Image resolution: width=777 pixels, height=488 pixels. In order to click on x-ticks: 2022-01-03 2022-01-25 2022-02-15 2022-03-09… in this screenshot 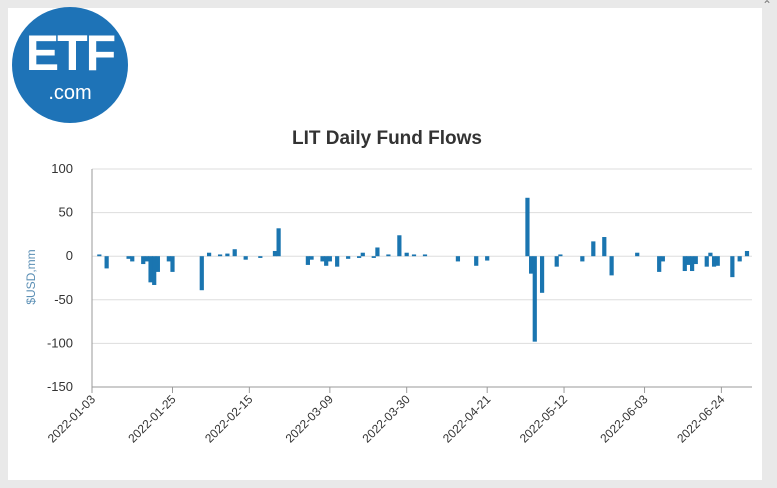, I will do `click(386, 416)`.